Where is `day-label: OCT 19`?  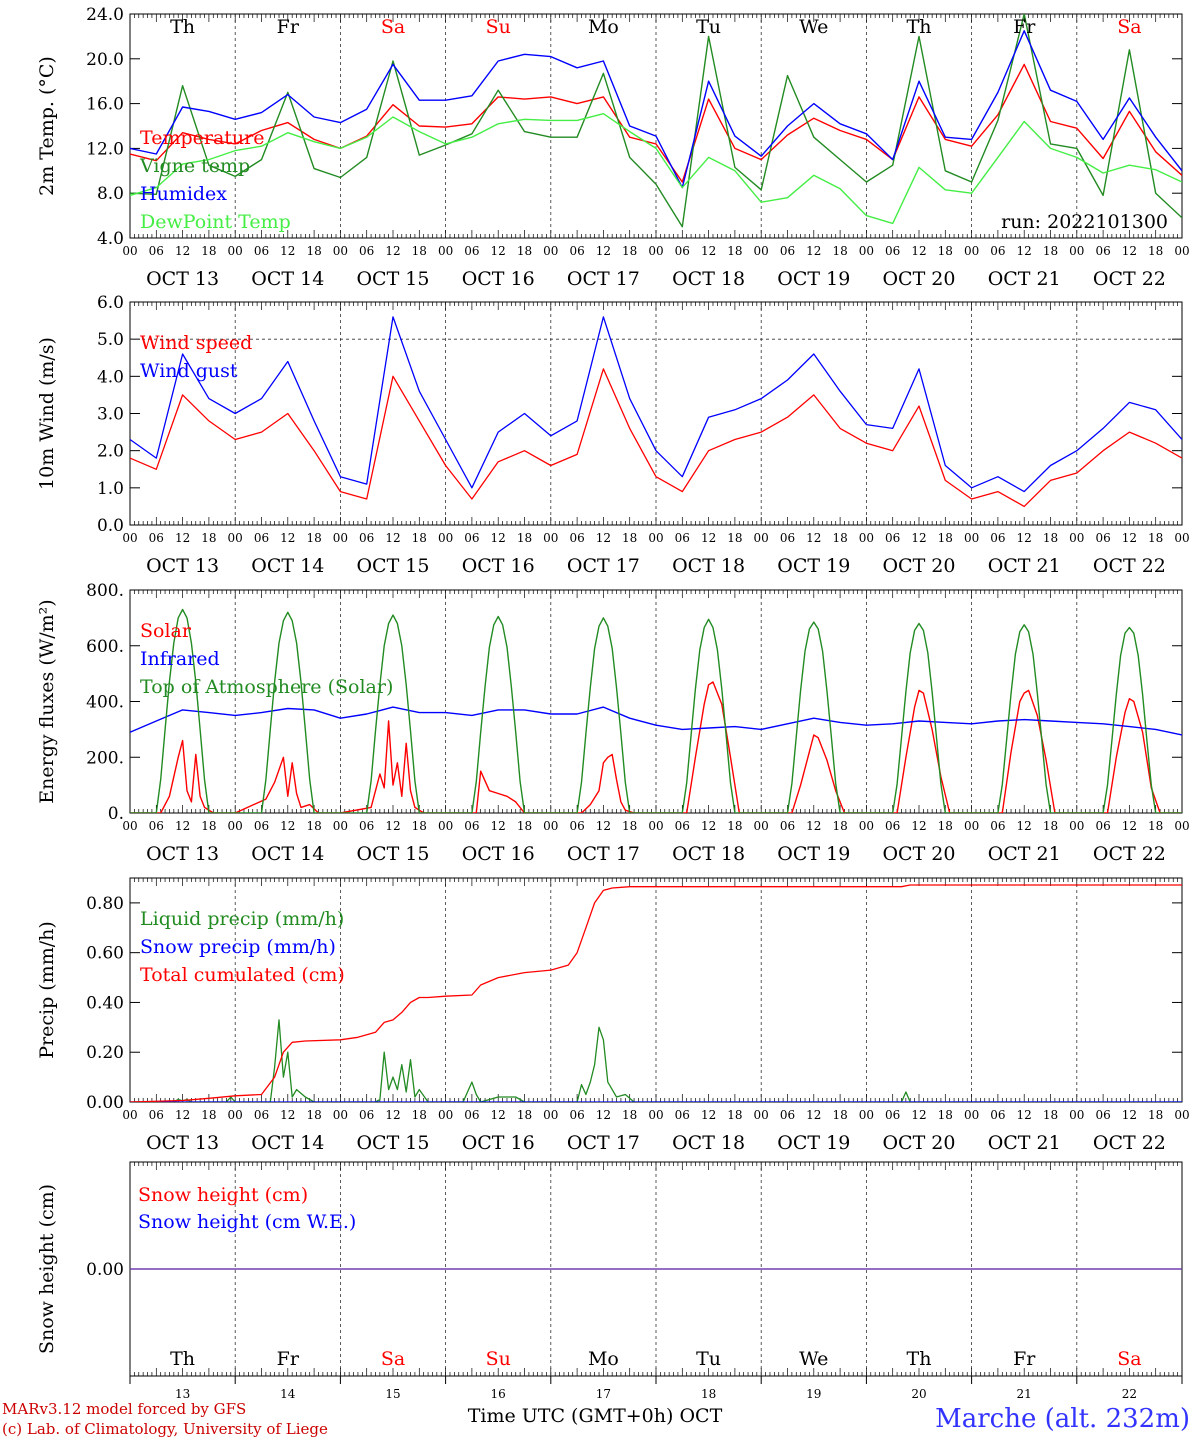
day-label: OCT 19 is located at coordinates (813, 854).